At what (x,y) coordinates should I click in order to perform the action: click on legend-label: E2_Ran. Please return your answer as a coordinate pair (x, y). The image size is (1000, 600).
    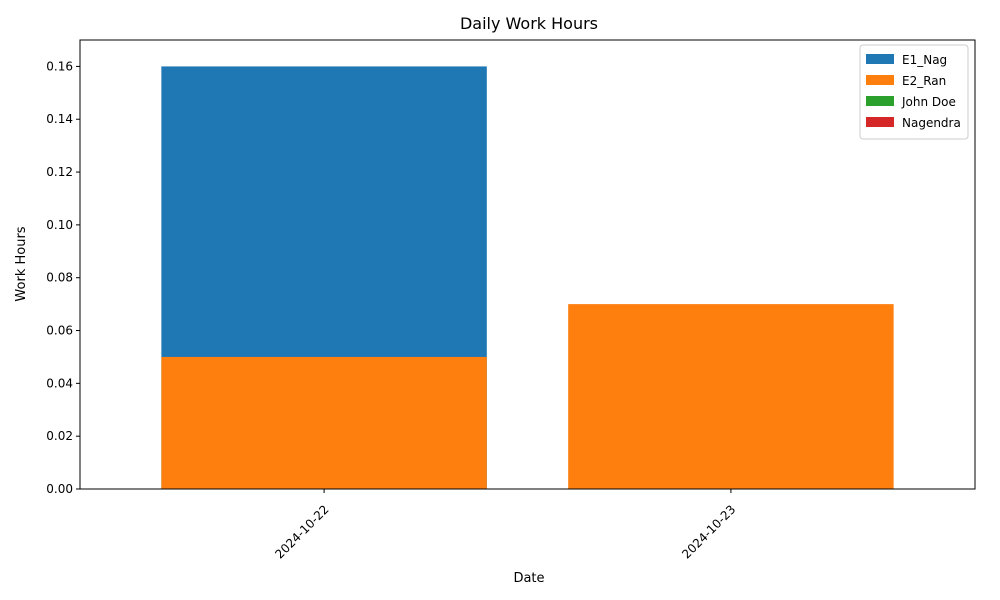
    Looking at the image, I should click on (924, 81).